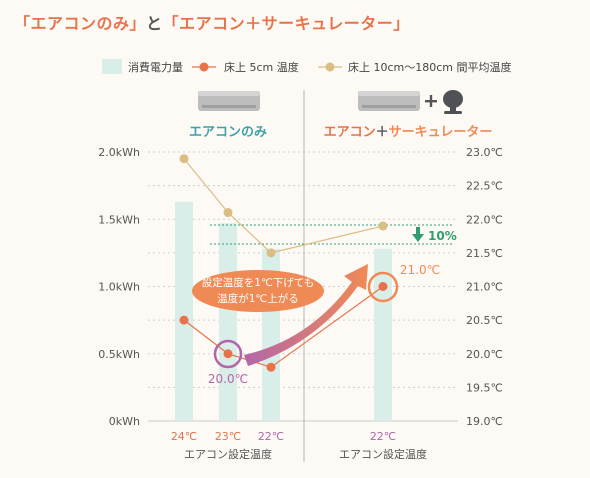 Image resolution: width=590 pixels, height=478 pixels. I want to click on y-left-tick-label: 1.5kWh, so click(119, 219).